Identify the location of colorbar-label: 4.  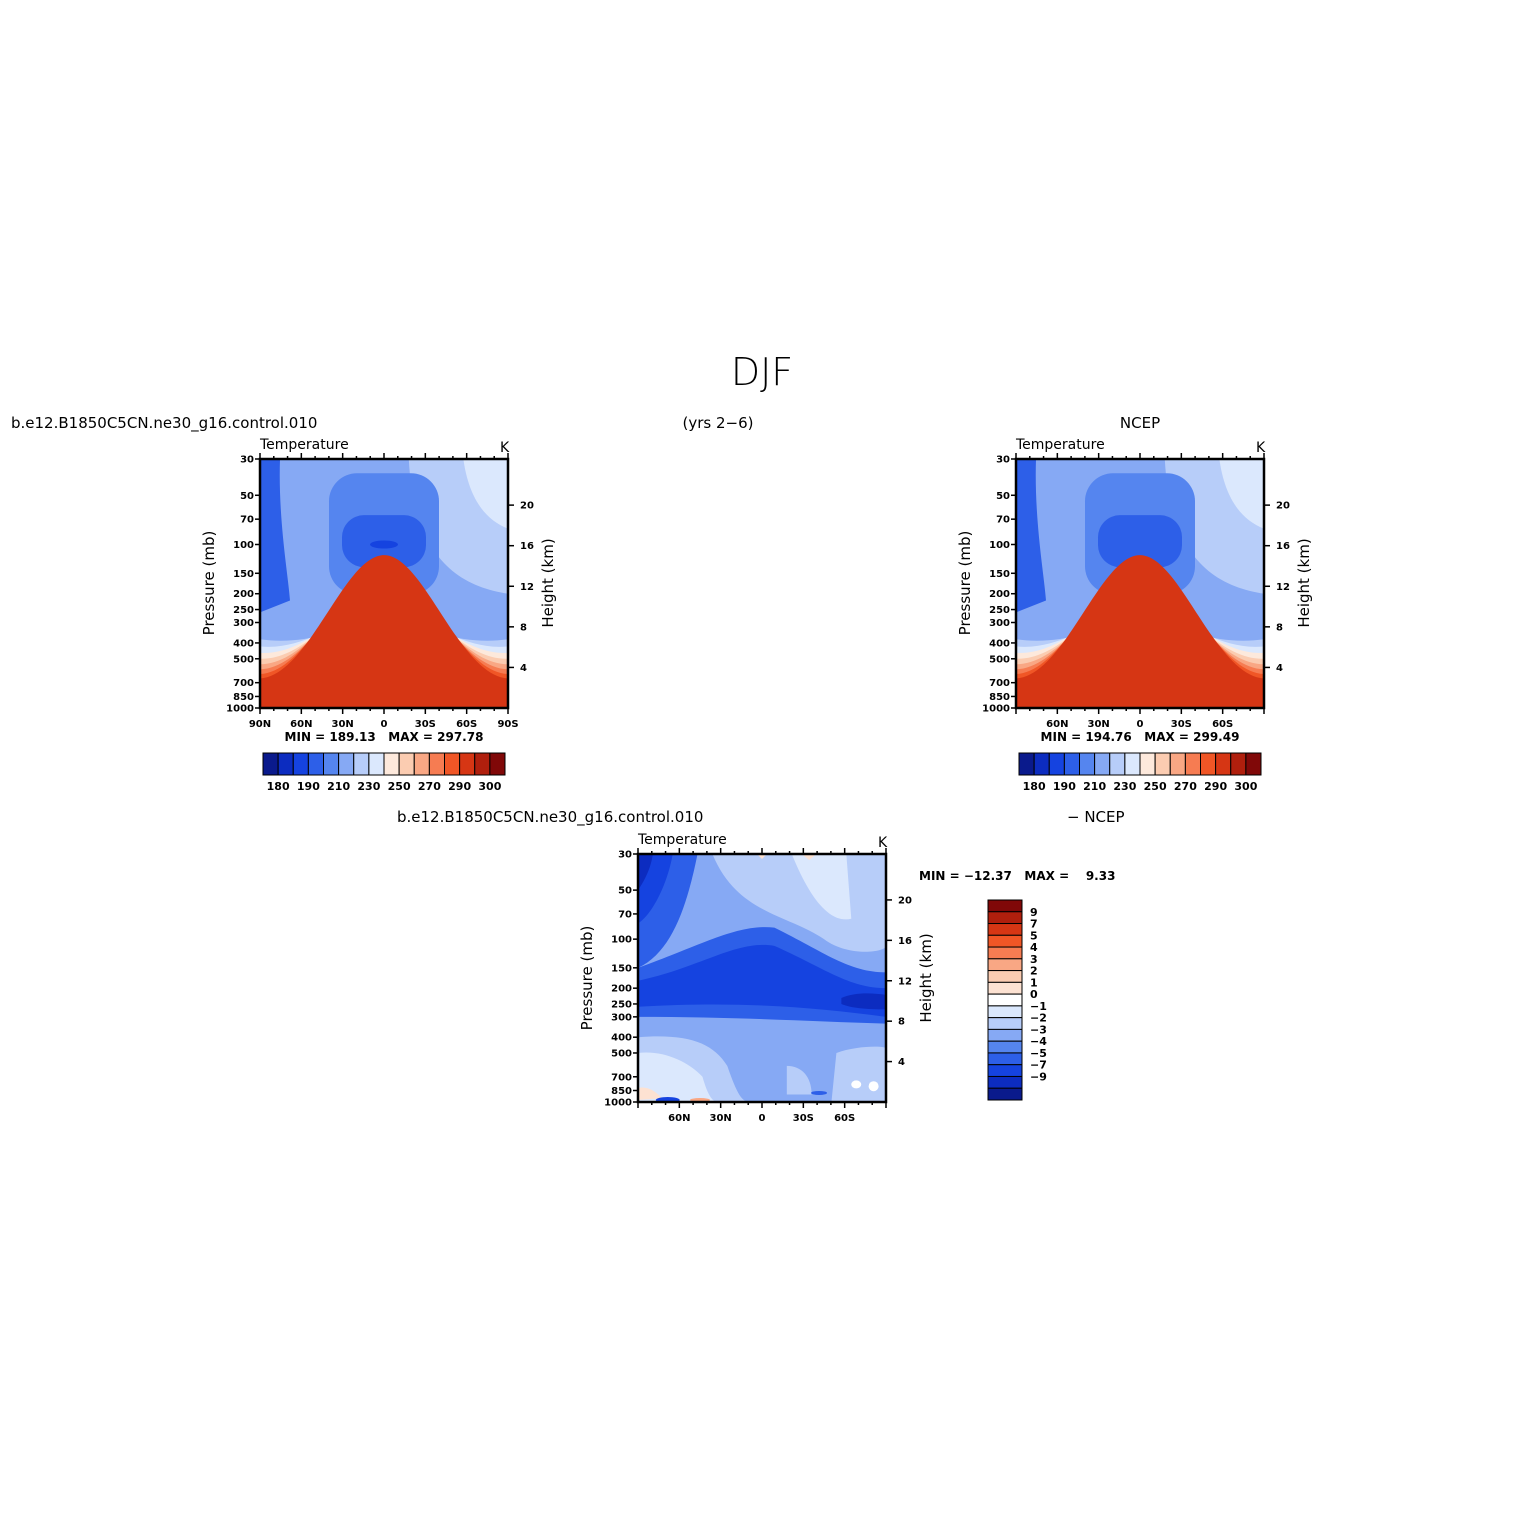
(1034, 947).